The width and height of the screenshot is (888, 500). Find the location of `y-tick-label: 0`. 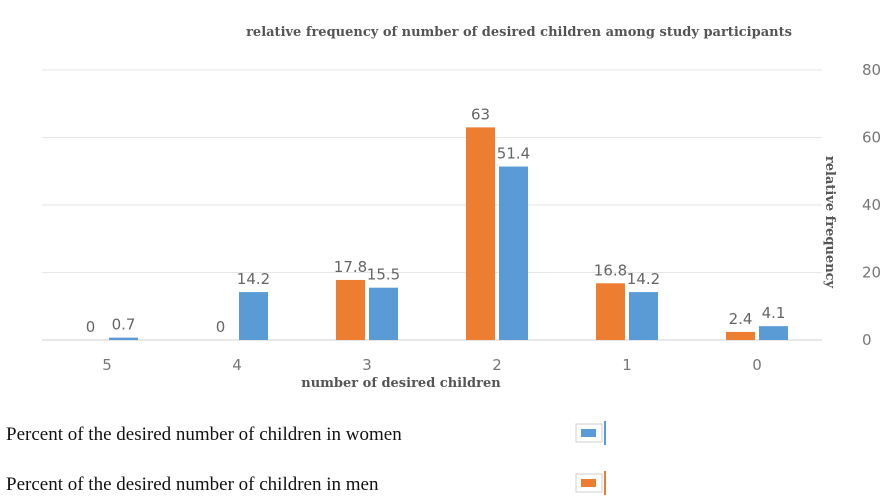

y-tick-label: 0 is located at coordinates (867, 340).